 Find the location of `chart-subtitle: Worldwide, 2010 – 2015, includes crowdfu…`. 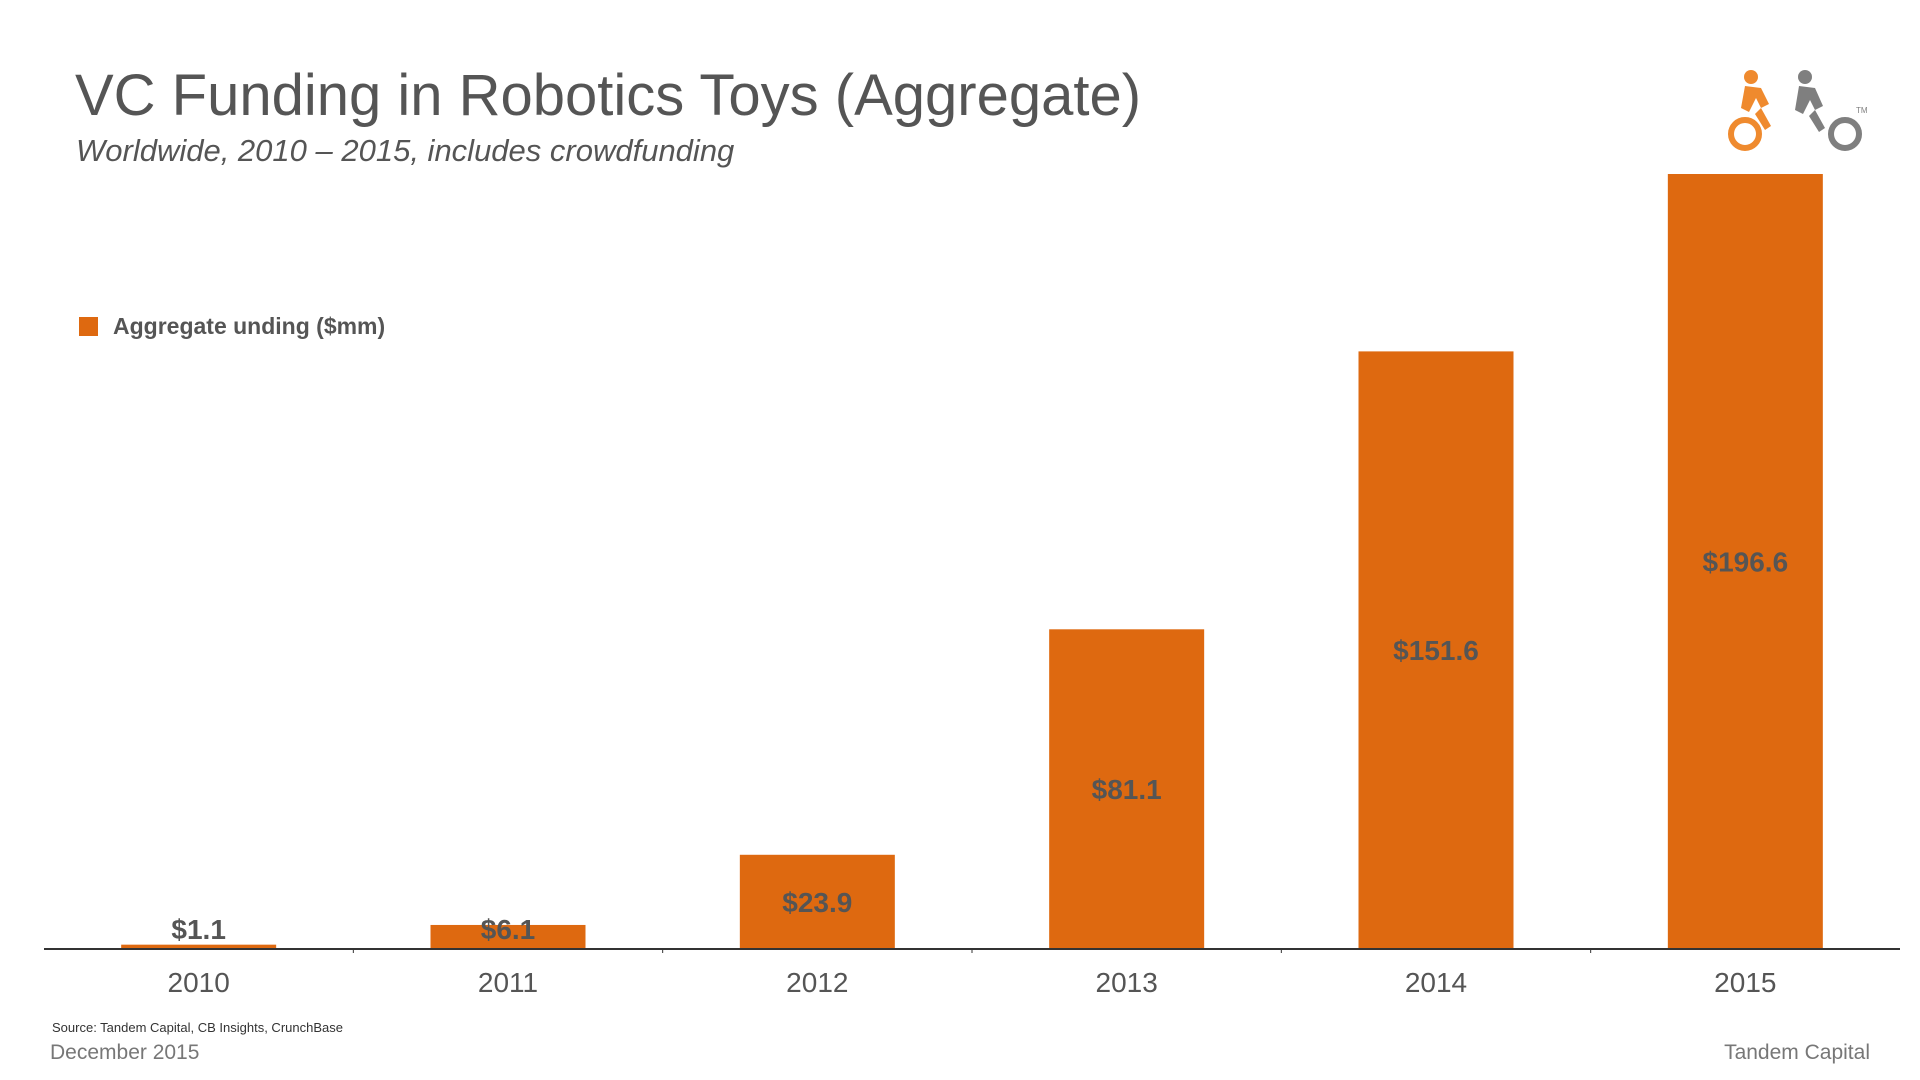

chart-subtitle: Worldwide, 2010 – 2015, includes crowdfu… is located at coordinates (405, 150).